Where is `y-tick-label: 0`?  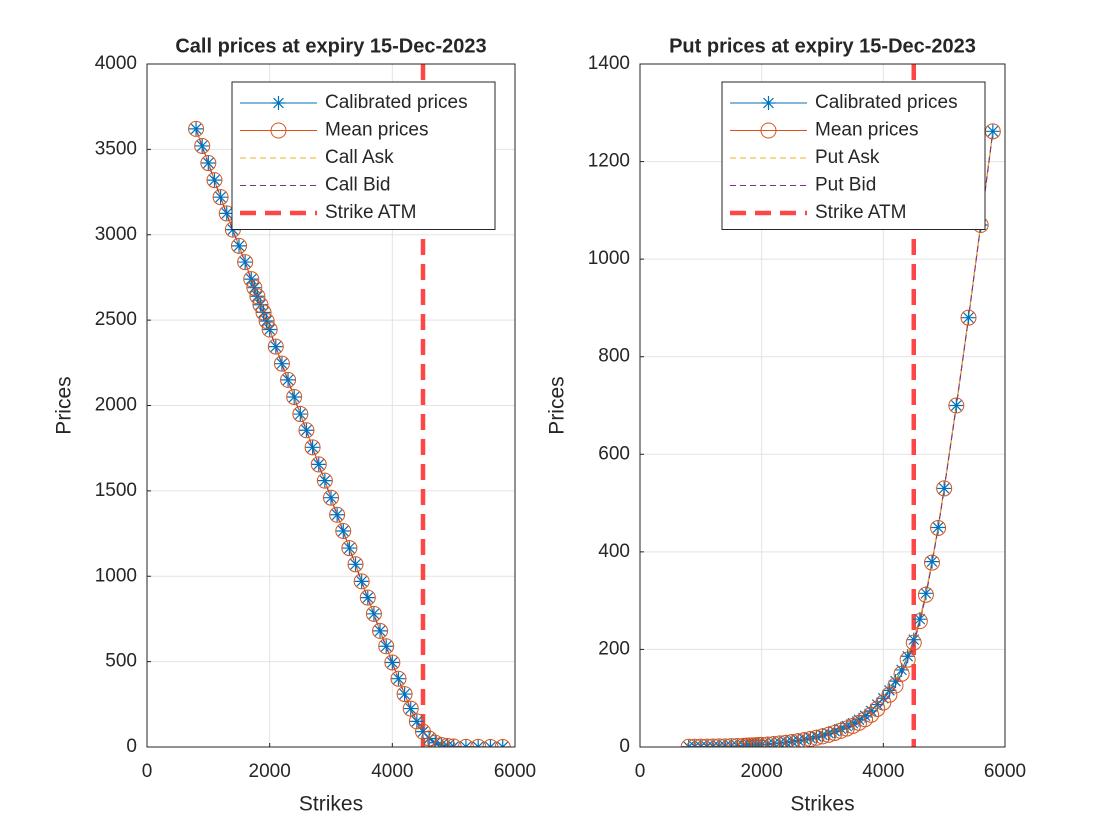
y-tick-label: 0 is located at coordinates (624, 746).